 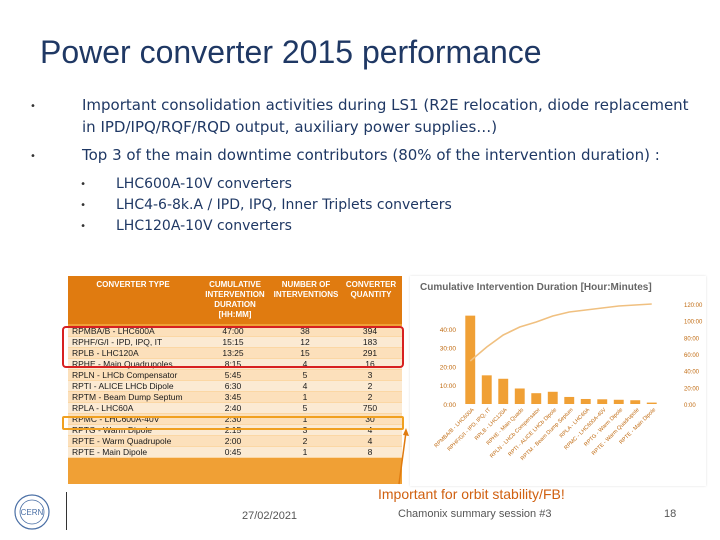 I want to click on quantity-cell: 4, so click(x=370, y=441).